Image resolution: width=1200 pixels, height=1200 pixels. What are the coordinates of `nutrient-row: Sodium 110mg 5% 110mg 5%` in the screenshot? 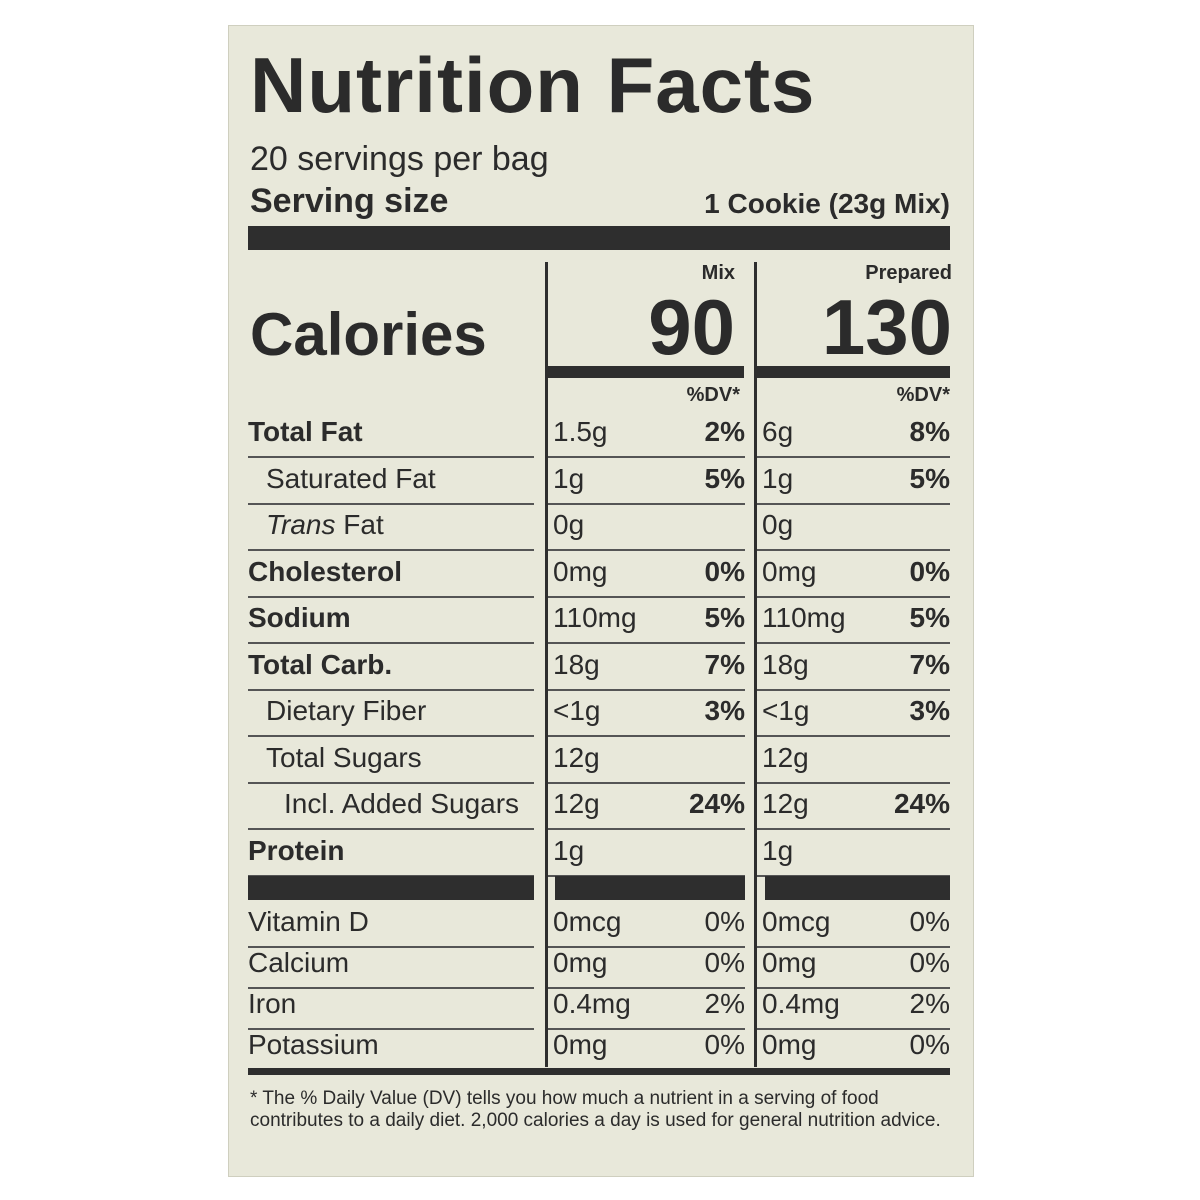 It's located at (600, 625).